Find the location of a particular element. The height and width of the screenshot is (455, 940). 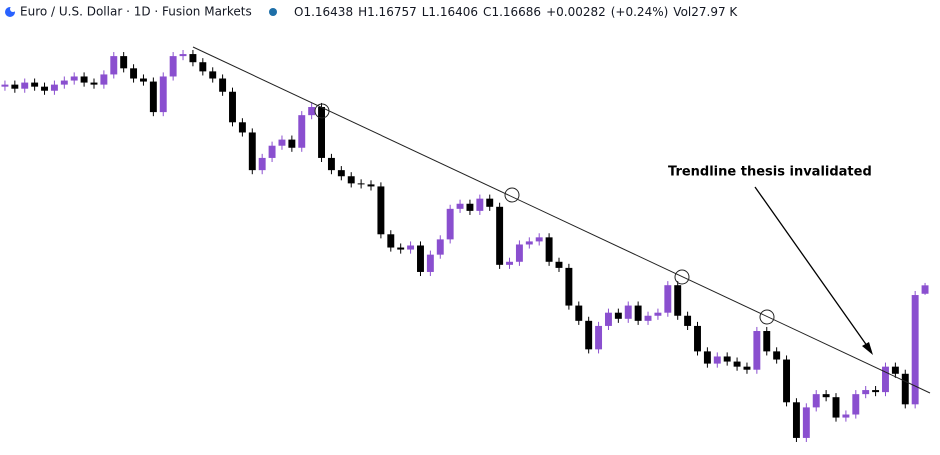

change-percent: (+0.24%) is located at coordinates (640, 12).